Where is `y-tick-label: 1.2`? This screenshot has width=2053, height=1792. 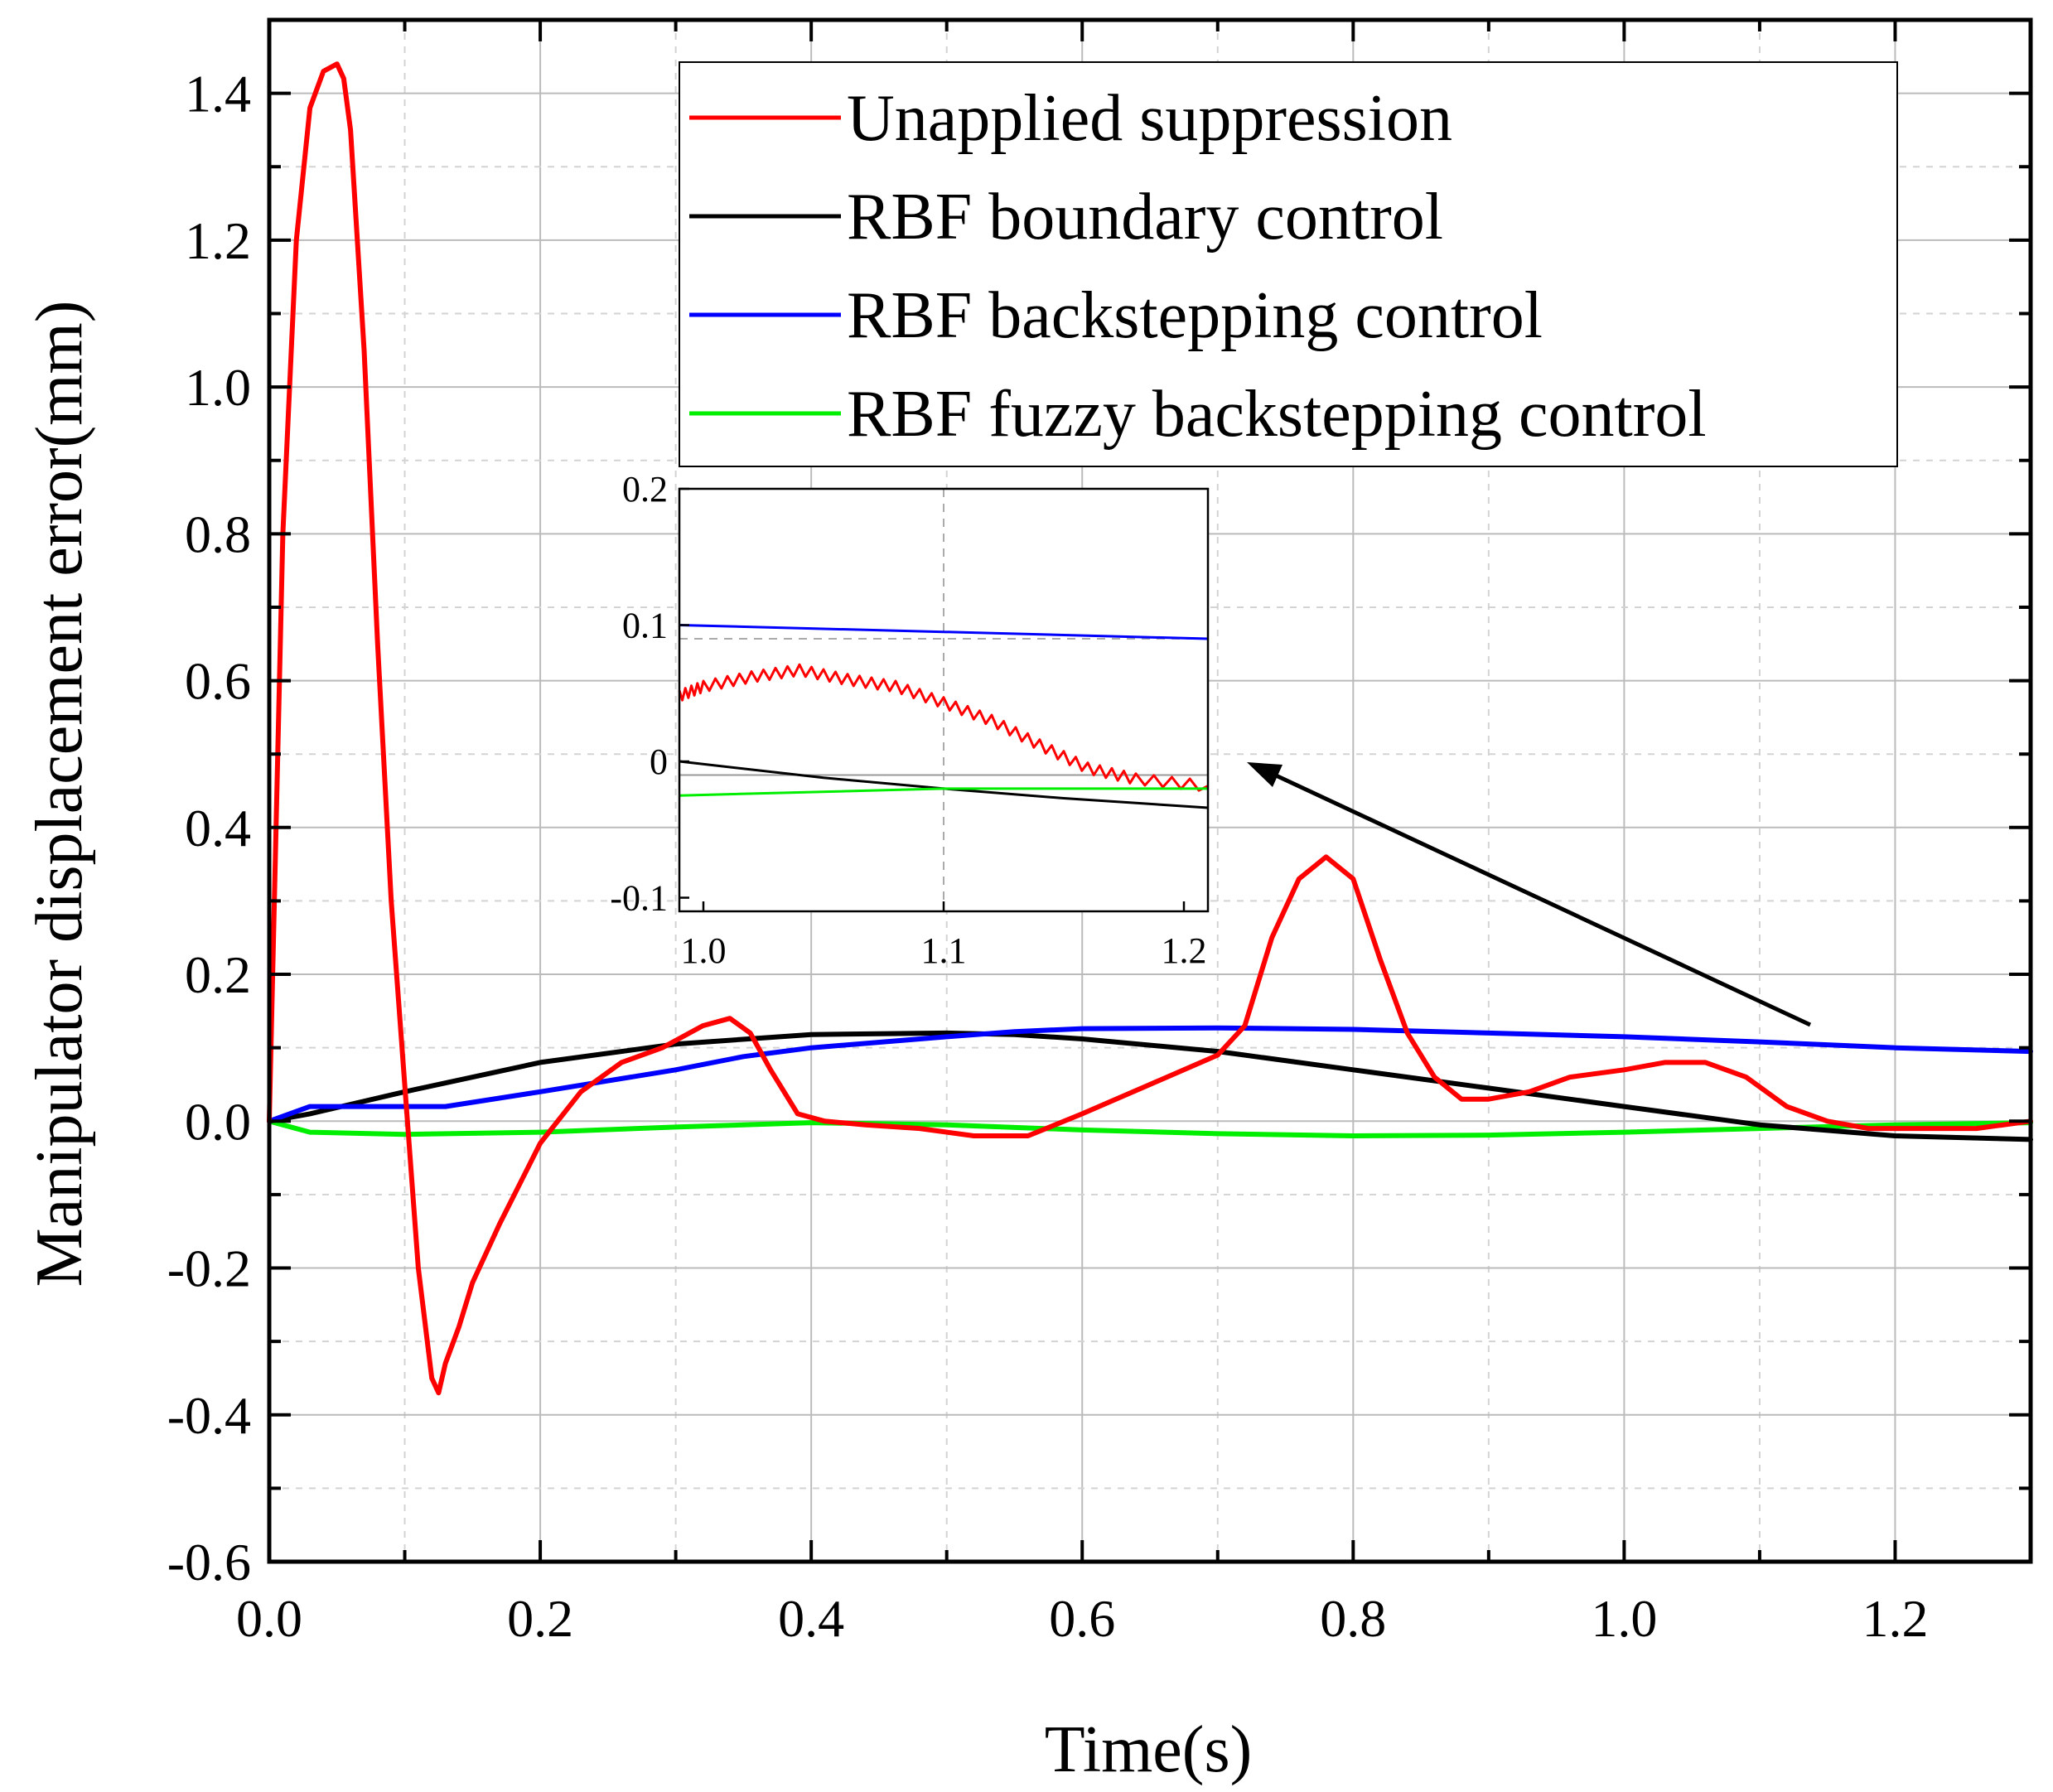
y-tick-label: 1.2 is located at coordinates (218, 240).